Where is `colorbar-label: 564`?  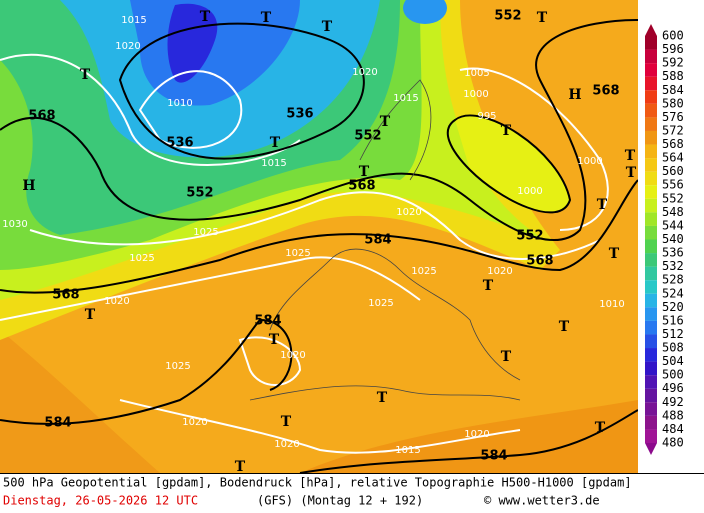 colorbar-label: 564 is located at coordinates (673, 158).